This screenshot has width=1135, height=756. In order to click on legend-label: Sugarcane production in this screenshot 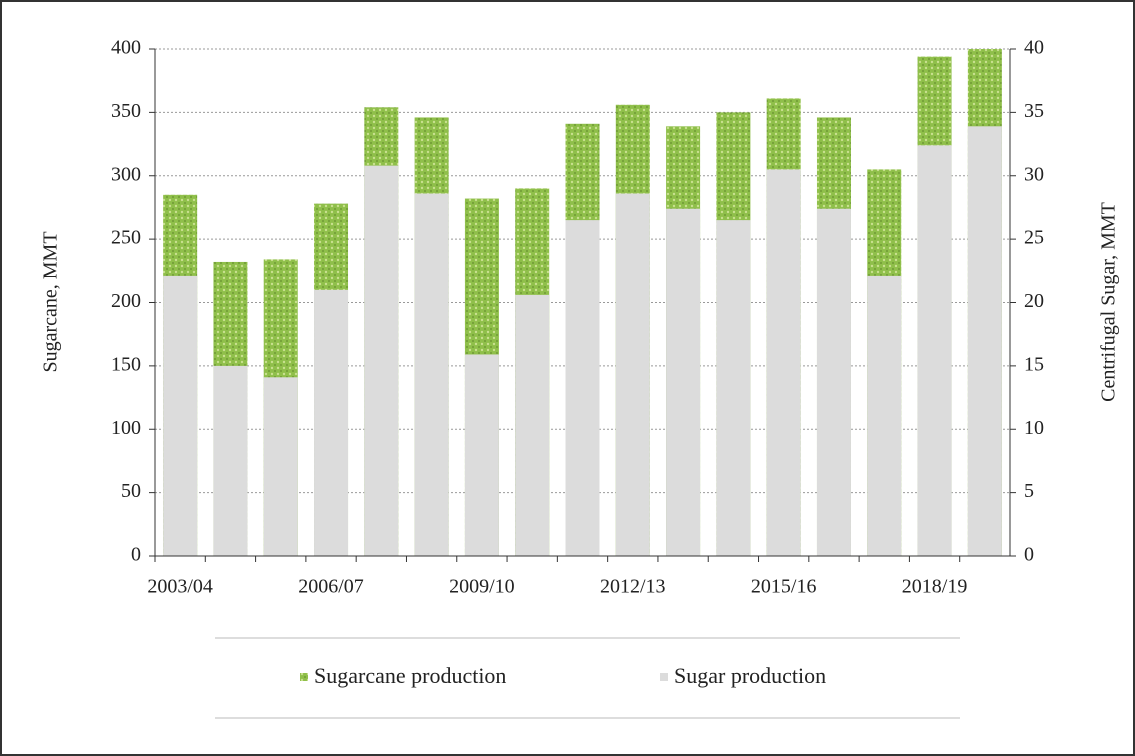, I will do `click(410, 675)`.